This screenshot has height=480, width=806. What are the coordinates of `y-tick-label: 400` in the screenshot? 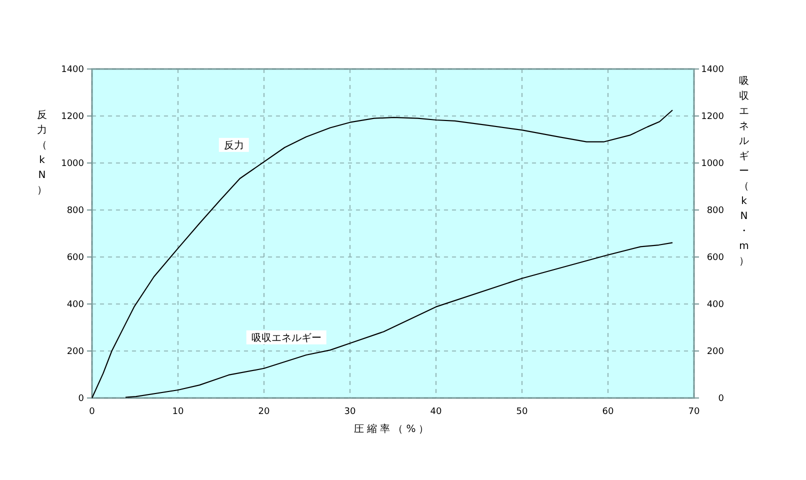 It's located at (75, 305).